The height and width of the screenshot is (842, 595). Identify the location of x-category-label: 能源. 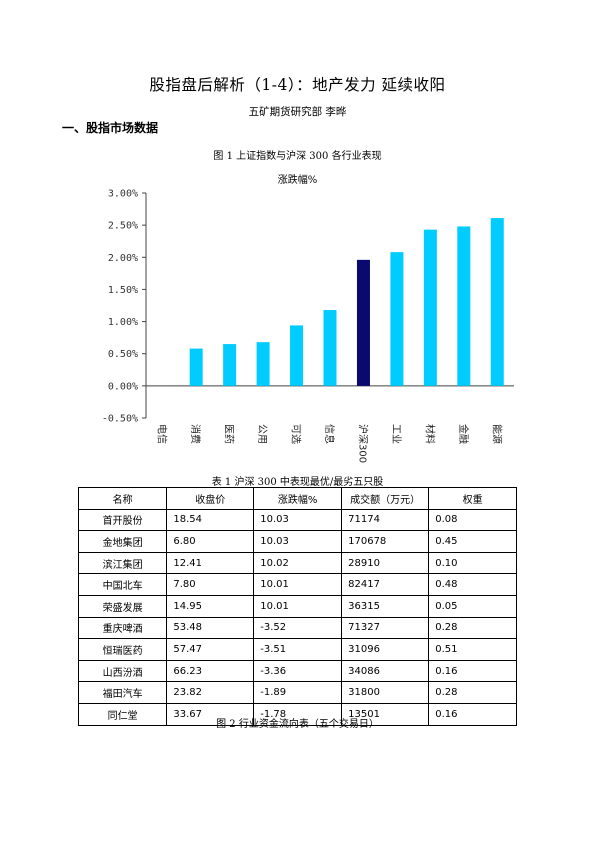
(496, 434).